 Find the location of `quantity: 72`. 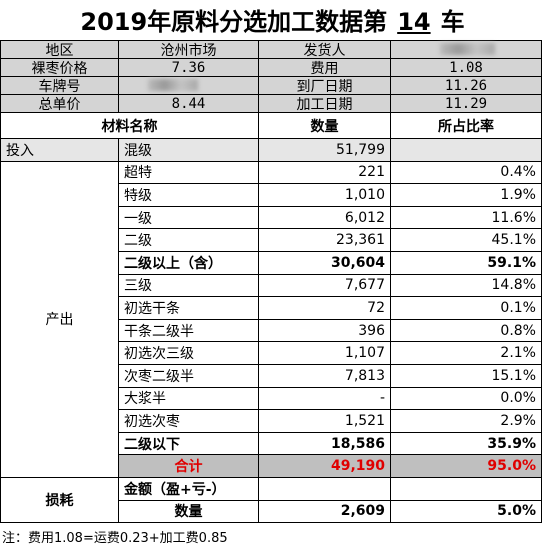

quantity: 72 is located at coordinates (324, 308).